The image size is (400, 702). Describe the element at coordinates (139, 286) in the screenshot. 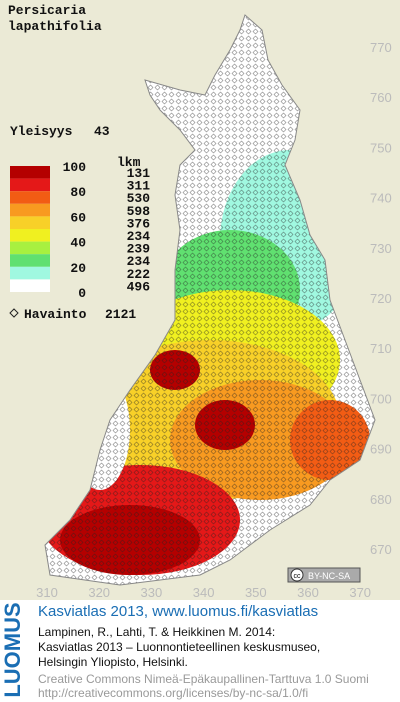

I see `legend-count: 496` at that location.